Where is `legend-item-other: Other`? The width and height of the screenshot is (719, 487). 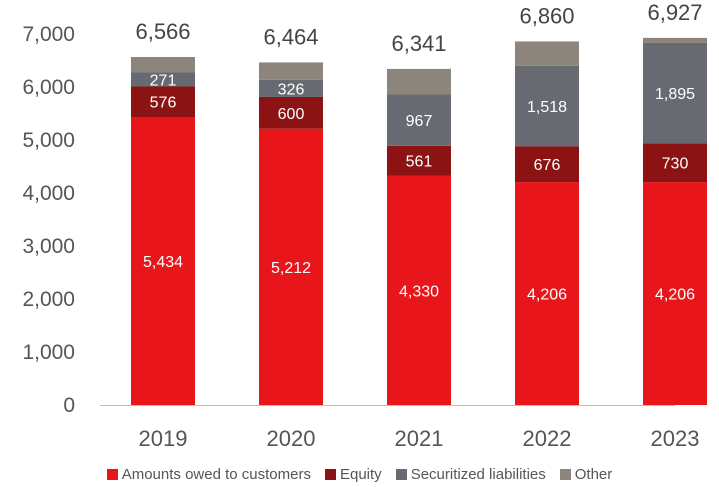
legend-item-other: Other is located at coordinates (586, 474).